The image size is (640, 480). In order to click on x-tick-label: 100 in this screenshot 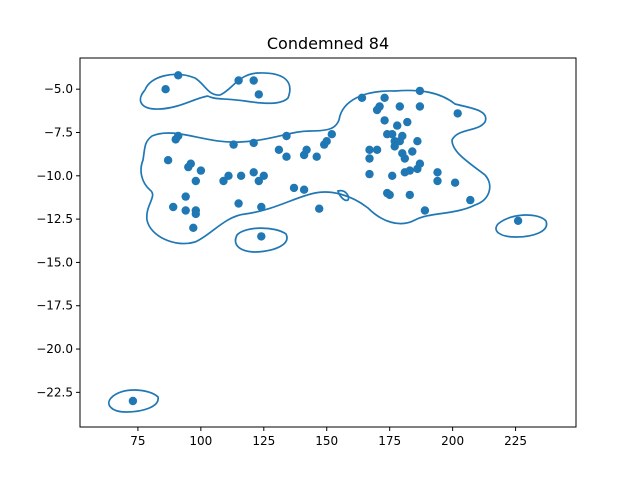, I will do `click(200, 441)`.